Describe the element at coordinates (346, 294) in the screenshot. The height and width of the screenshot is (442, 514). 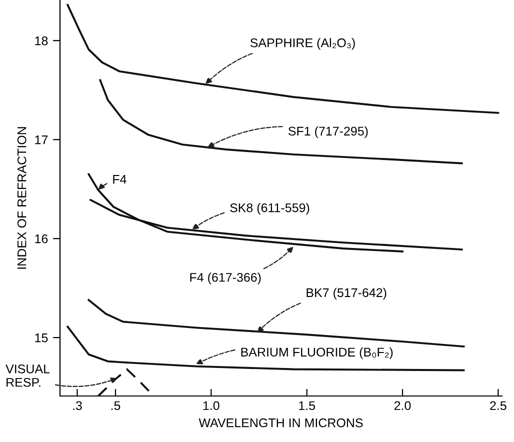
I see `annotation: BK7 (517-642)` at that location.